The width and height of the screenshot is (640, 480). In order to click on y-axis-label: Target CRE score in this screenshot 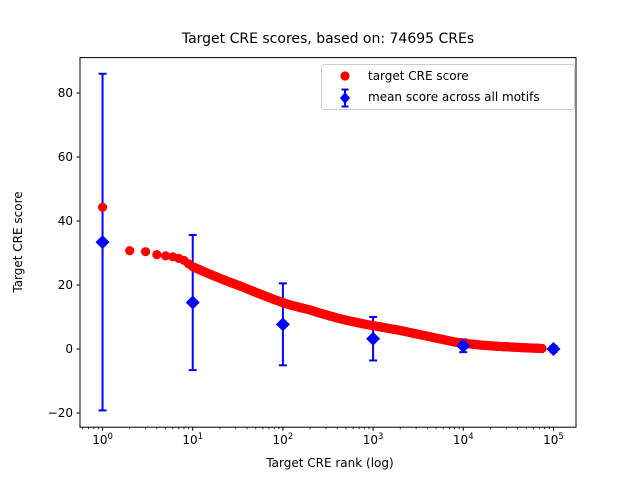, I will do `click(18, 242)`.